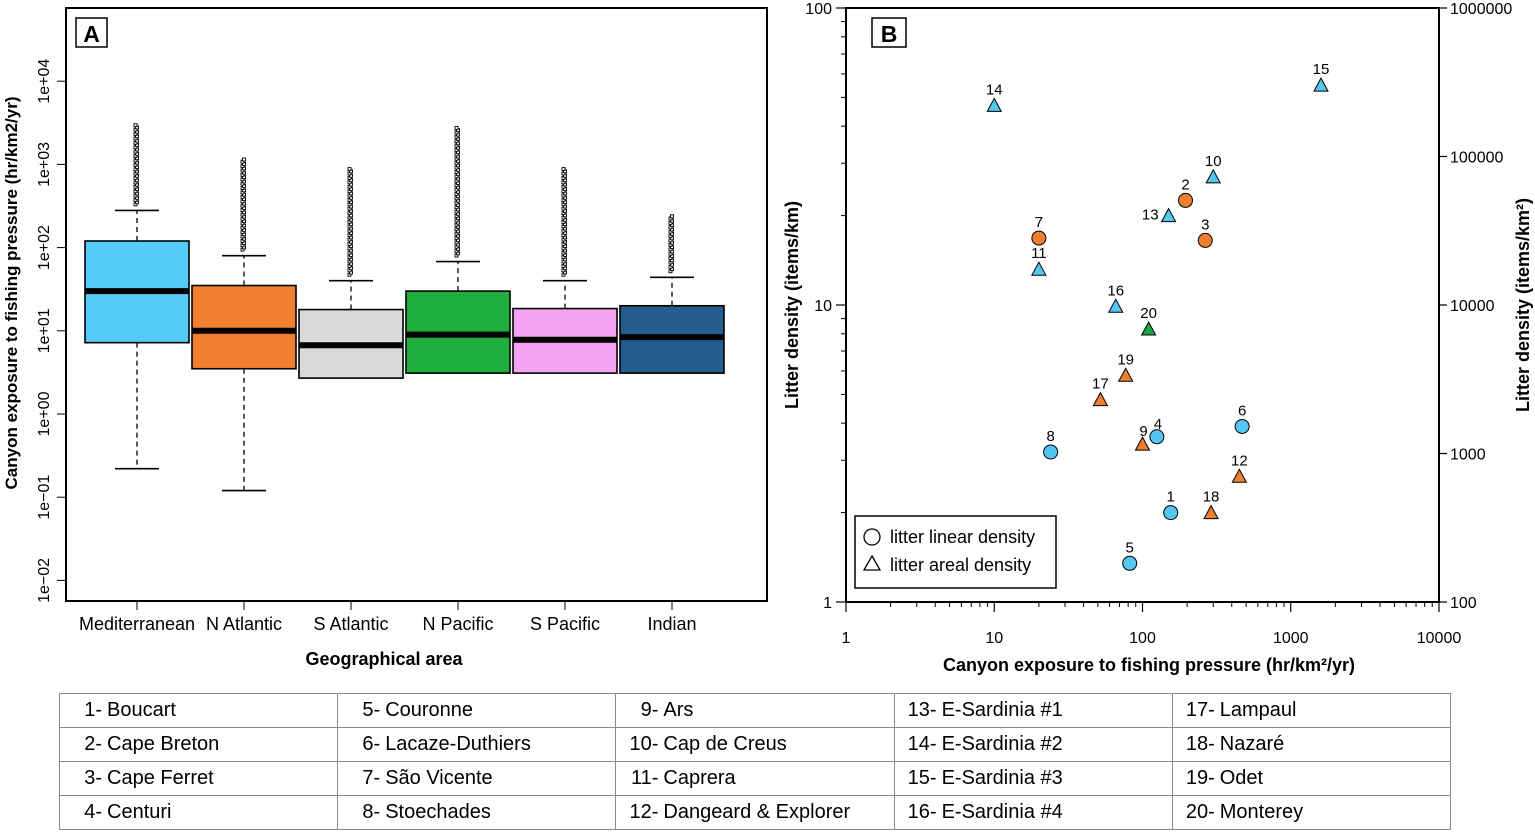 This screenshot has height=832, width=1535. I want to click on site-name: Caprera, so click(699, 778).